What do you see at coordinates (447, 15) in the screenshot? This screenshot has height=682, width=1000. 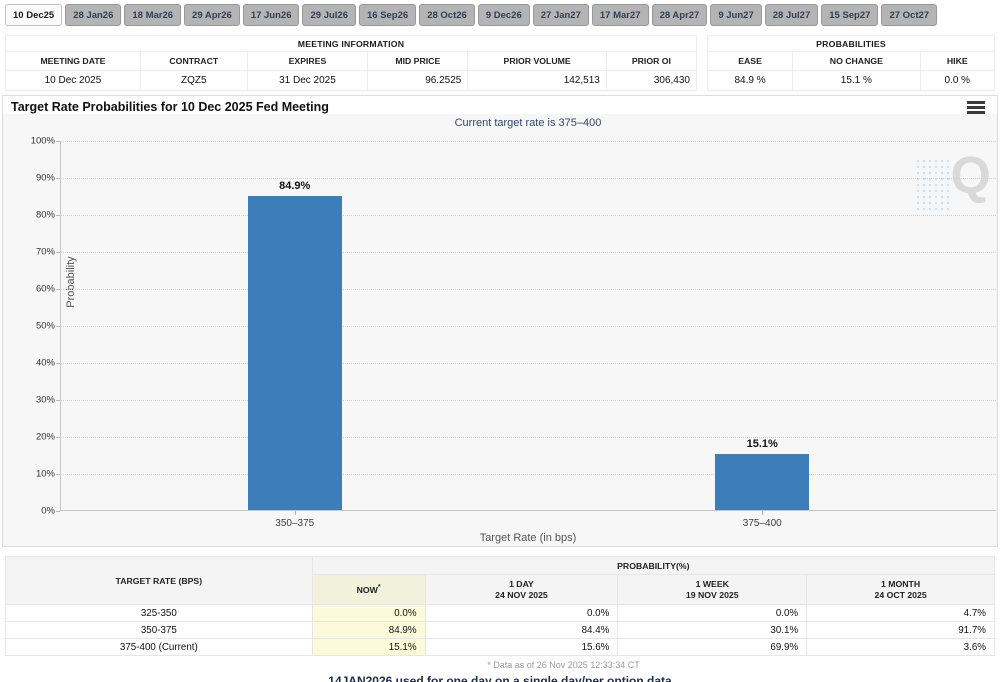 I see `tab-28-oct26: 28 Oct26` at bounding box center [447, 15].